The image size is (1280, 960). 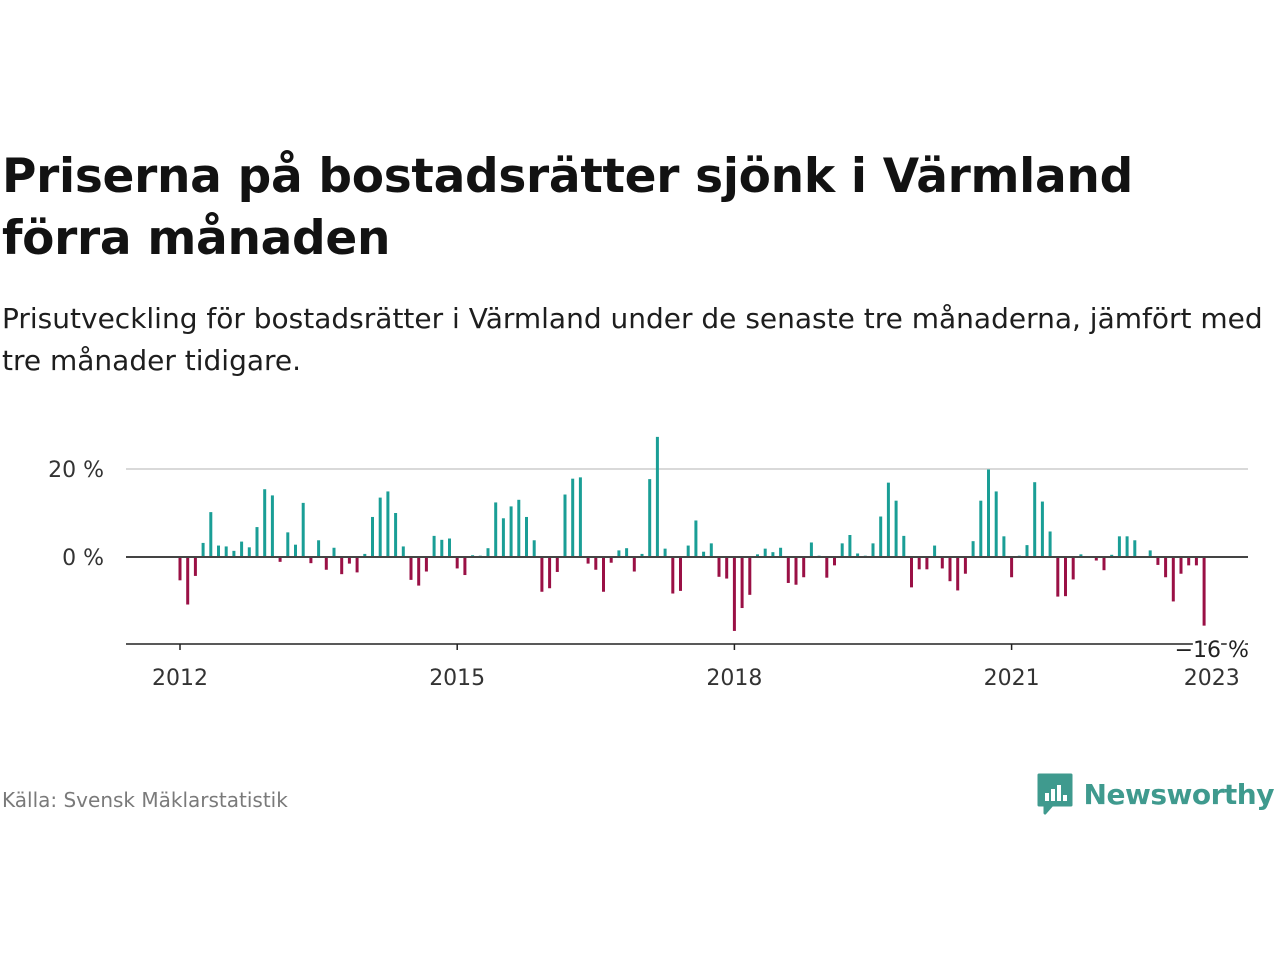 I want to click on x-tick-label: 2015, so click(x=457, y=678).